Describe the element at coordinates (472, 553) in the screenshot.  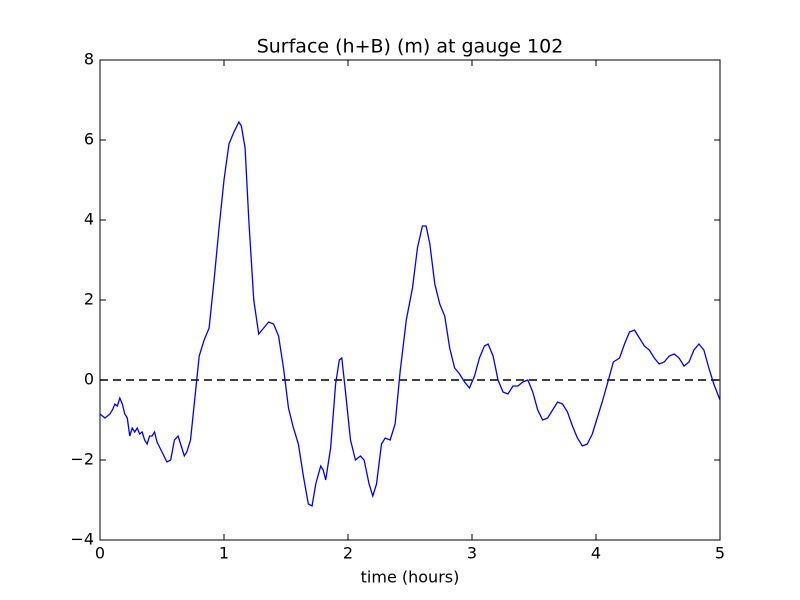
I see `x-tick-label: 3` at that location.